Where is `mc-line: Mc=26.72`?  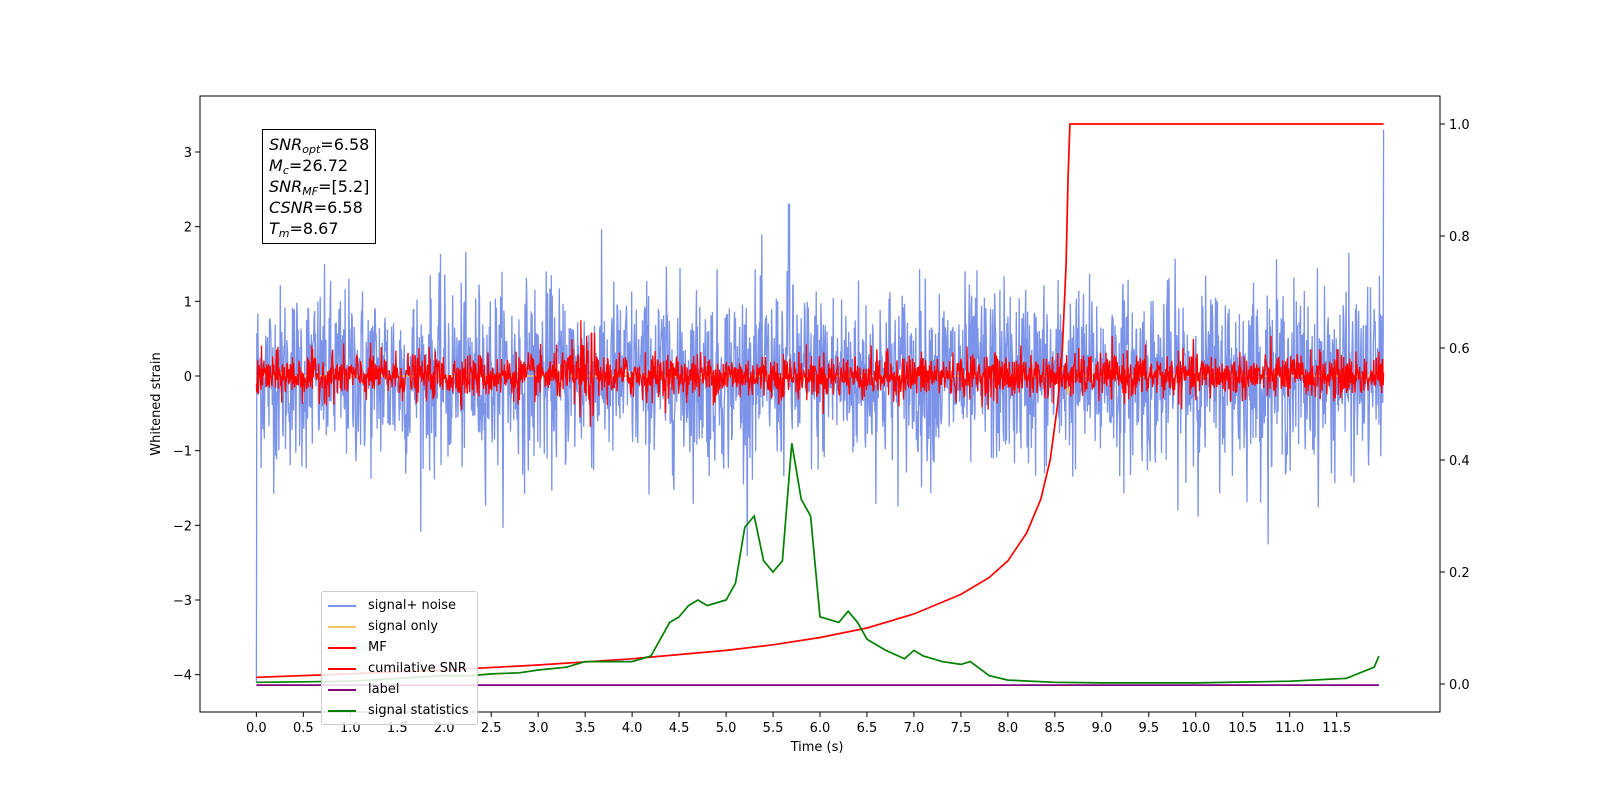
mc-line: Mc=26.72 is located at coordinates (309, 166).